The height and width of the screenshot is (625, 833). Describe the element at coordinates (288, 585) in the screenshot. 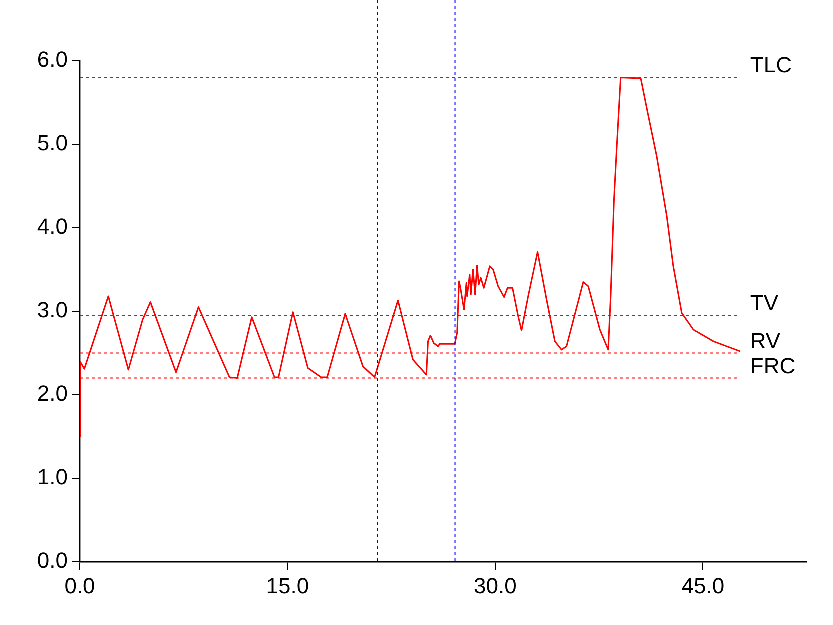

I see `x-tick-label: 15.0` at that location.